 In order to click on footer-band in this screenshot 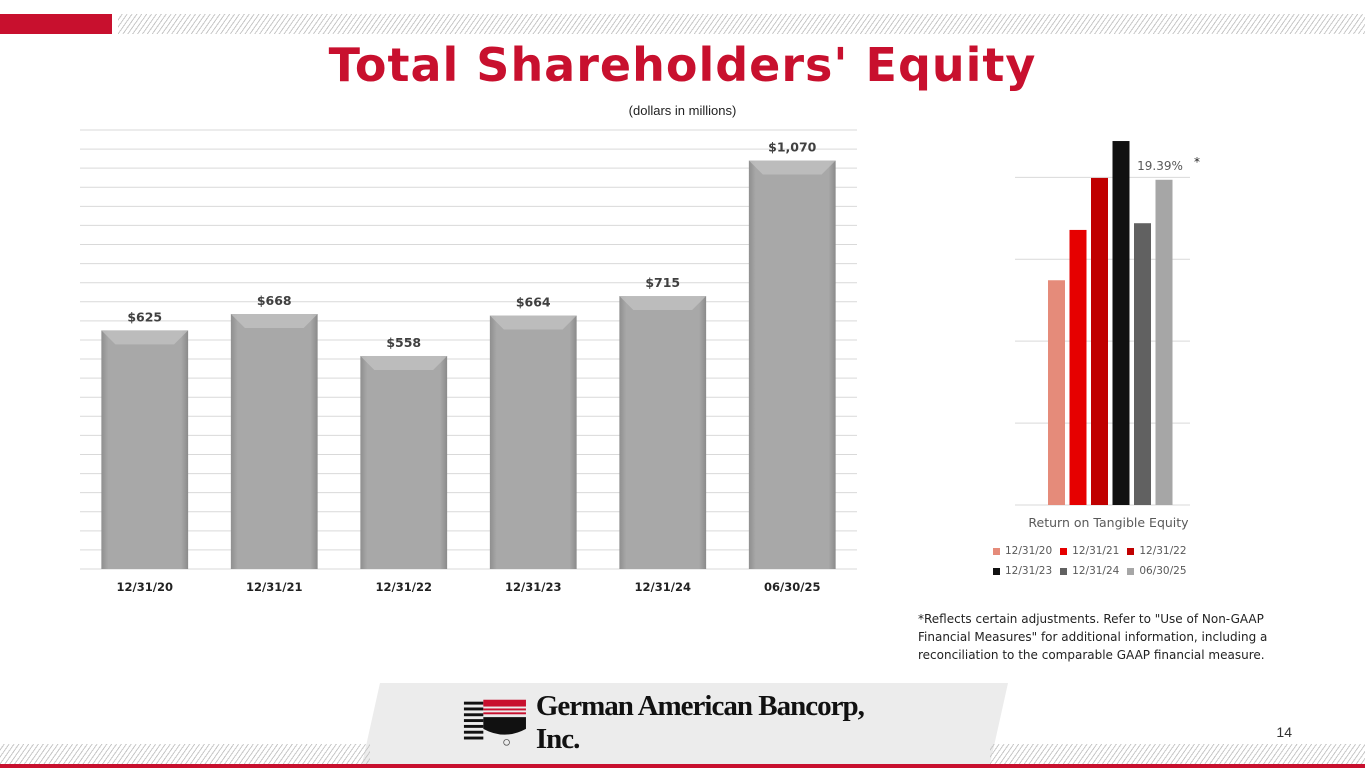, I will do `click(685, 723)`.